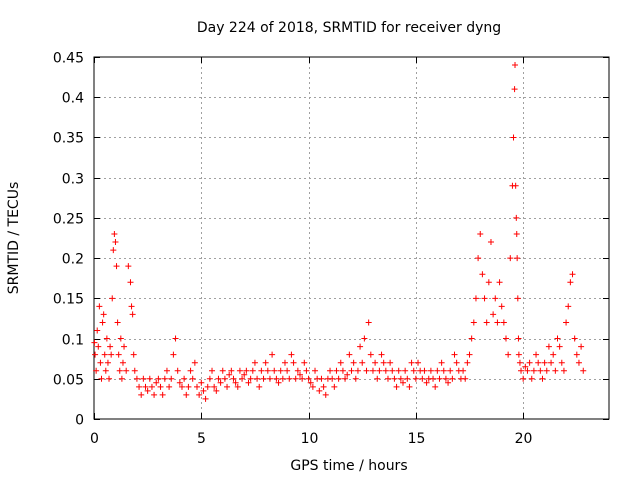 Image resolution: width=640 pixels, height=480 pixels. What do you see at coordinates (524, 439) in the screenshot?
I see `x-tick-label: 20` at bounding box center [524, 439].